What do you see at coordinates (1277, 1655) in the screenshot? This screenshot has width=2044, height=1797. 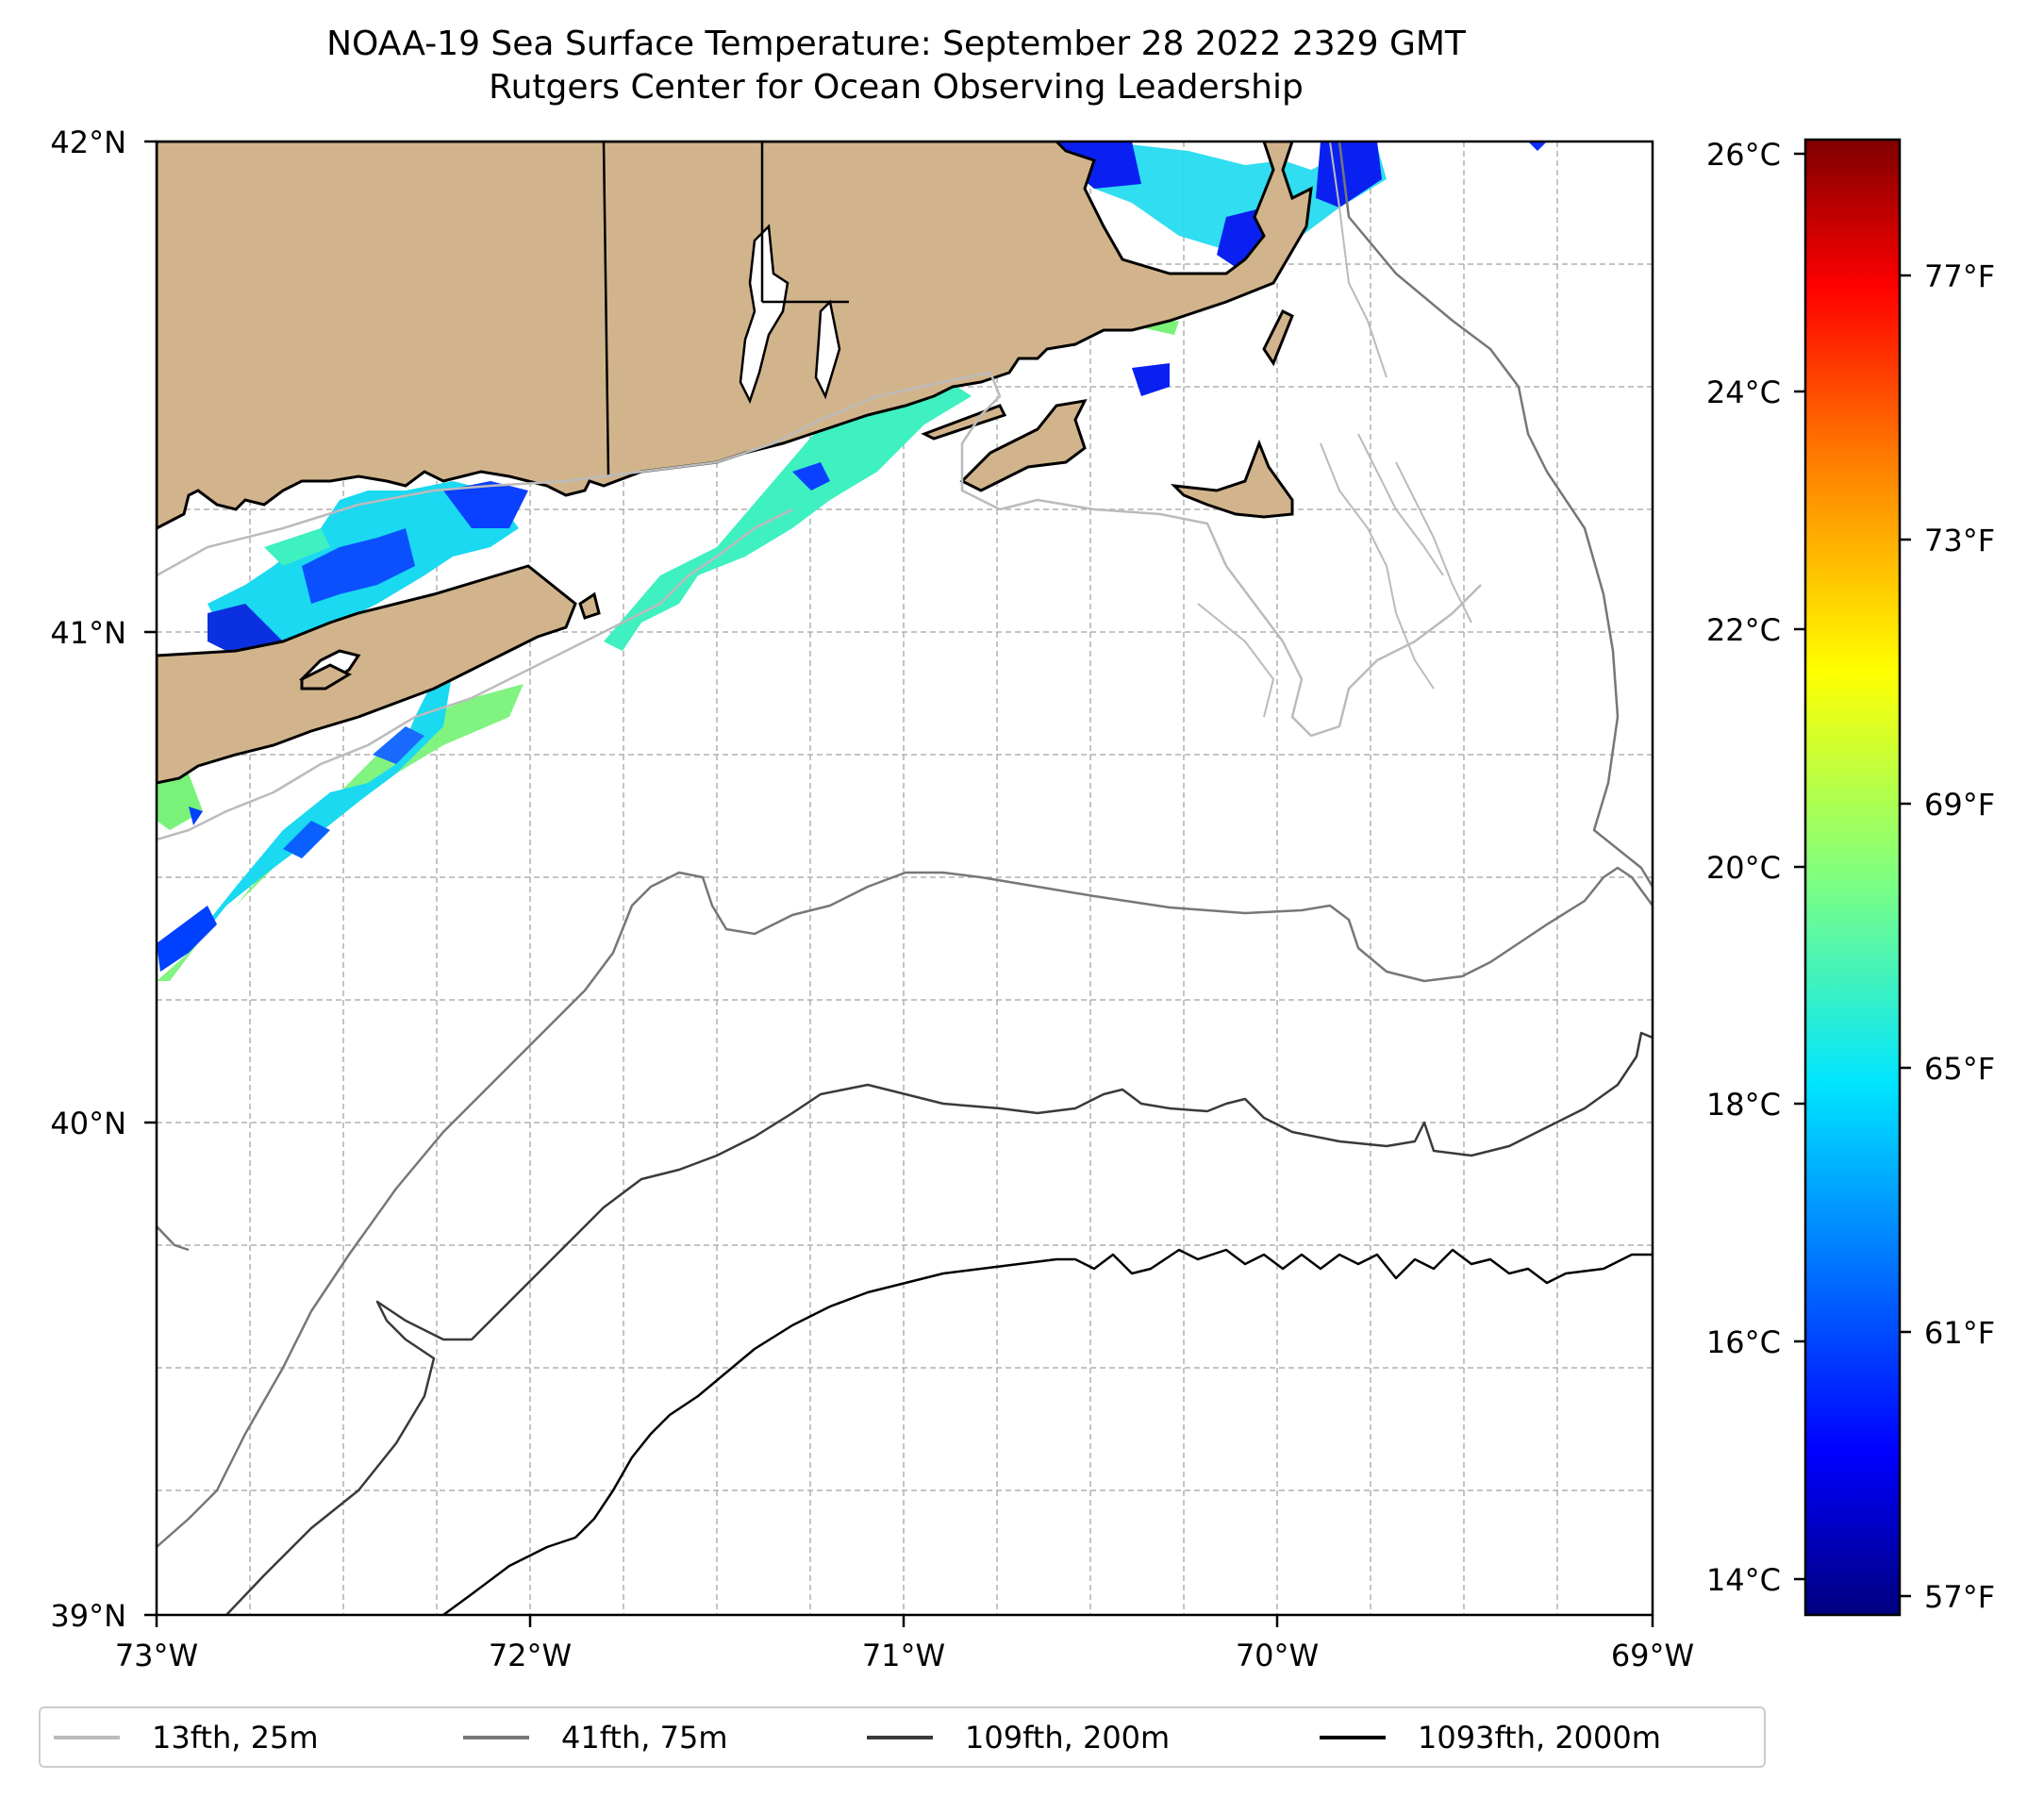 I see `lon-label: 70°W` at bounding box center [1277, 1655].